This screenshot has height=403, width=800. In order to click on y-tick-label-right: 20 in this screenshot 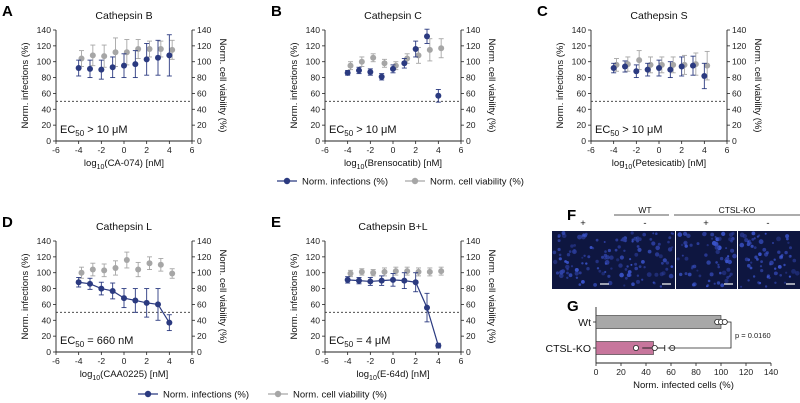, I will do `click(202, 125)`.